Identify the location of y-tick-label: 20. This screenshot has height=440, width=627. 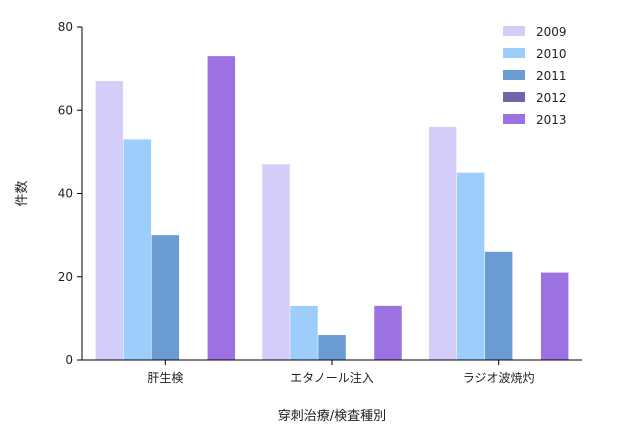
(65, 277).